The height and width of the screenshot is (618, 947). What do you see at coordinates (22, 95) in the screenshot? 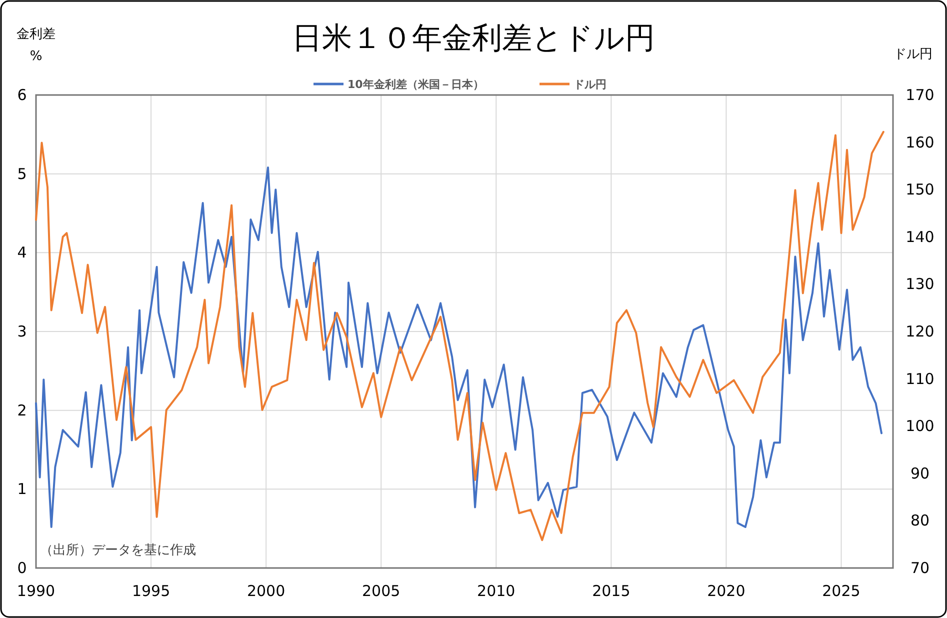
I see `y-tick-label: 6` at bounding box center [22, 95].